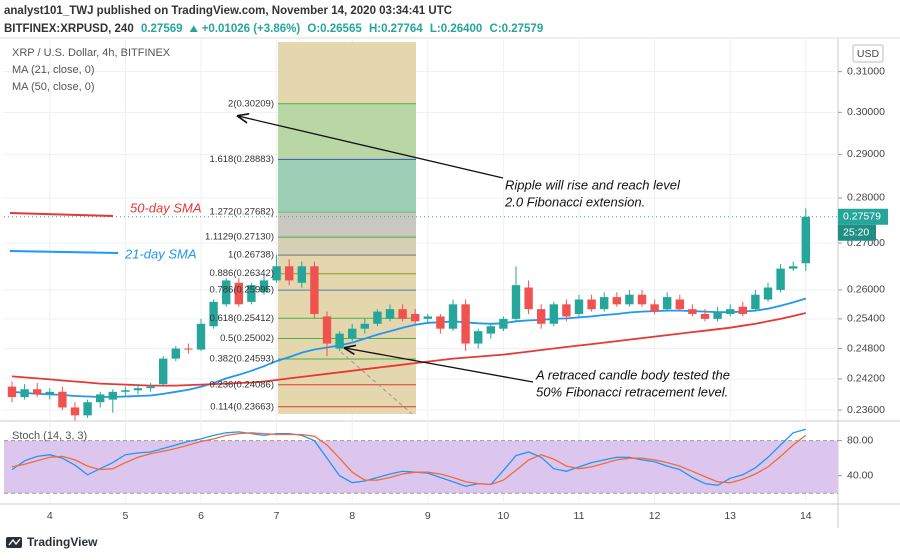  What do you see at coordinates (579, 516) in the screenshot?
I see `x-tick-label: 11` at bounding box center [579, 516].